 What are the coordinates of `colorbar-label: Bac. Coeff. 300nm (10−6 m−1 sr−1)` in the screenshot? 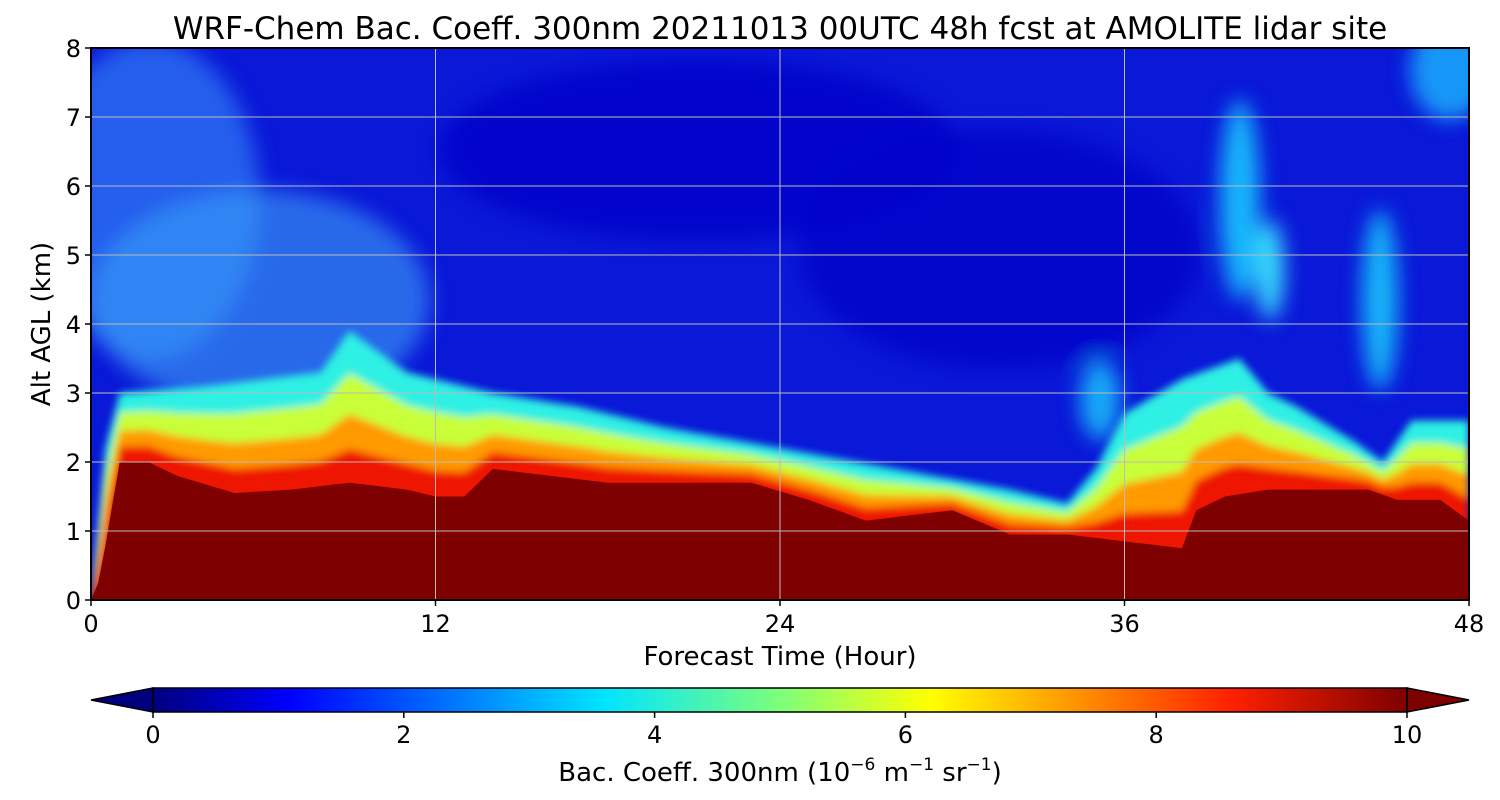 It's located at (779, 771).